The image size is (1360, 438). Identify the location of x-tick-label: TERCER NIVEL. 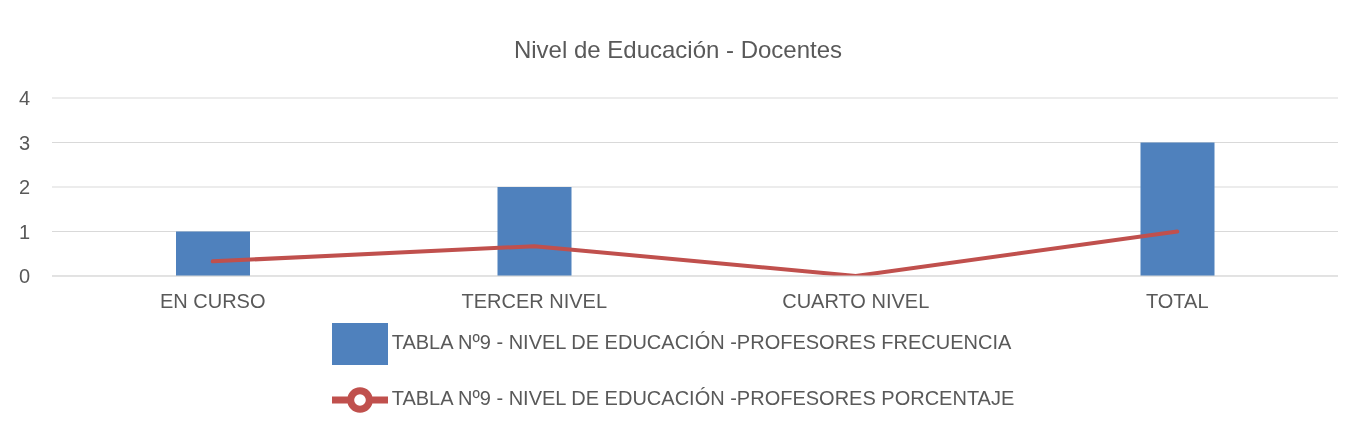
(534, 301).